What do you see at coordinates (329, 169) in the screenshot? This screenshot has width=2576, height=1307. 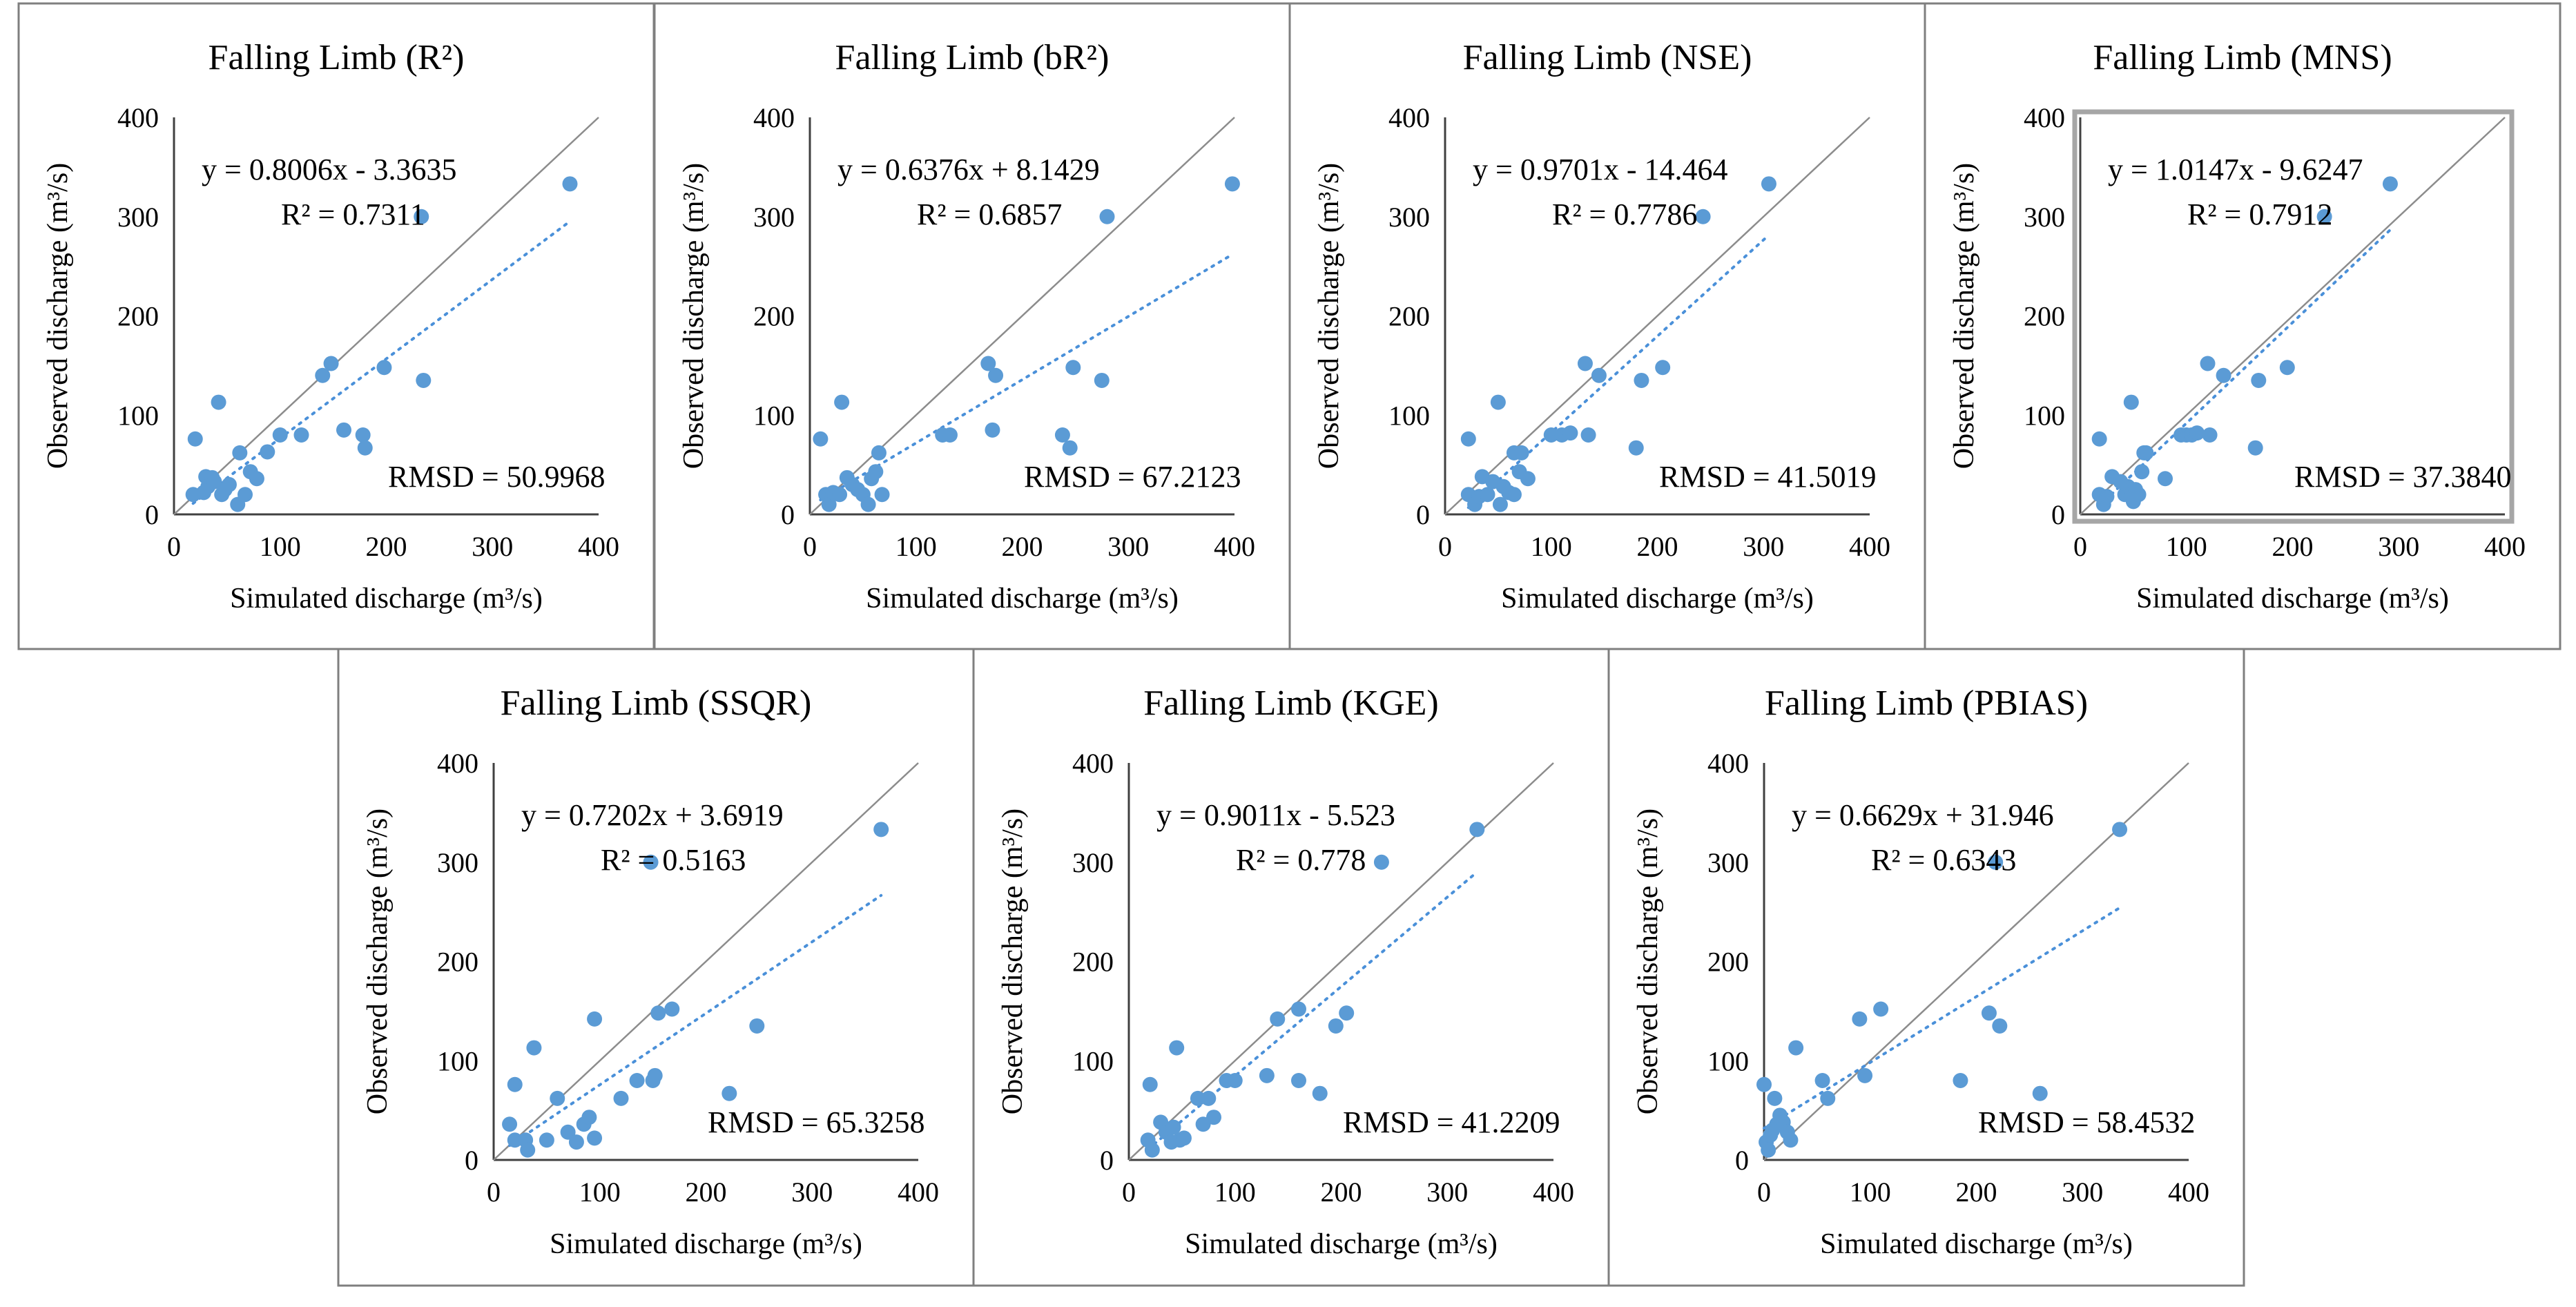 I see `trendline-equation: y = 0.8006x - 3.3635` at bounding box center [329, 169].